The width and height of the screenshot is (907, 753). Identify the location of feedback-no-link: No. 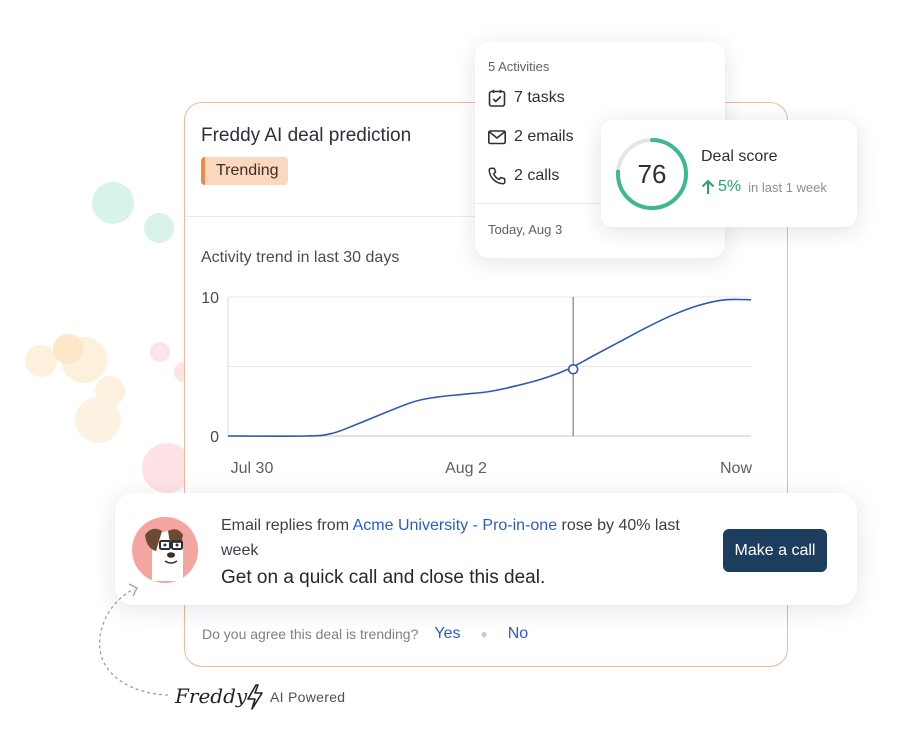
(518, 633).